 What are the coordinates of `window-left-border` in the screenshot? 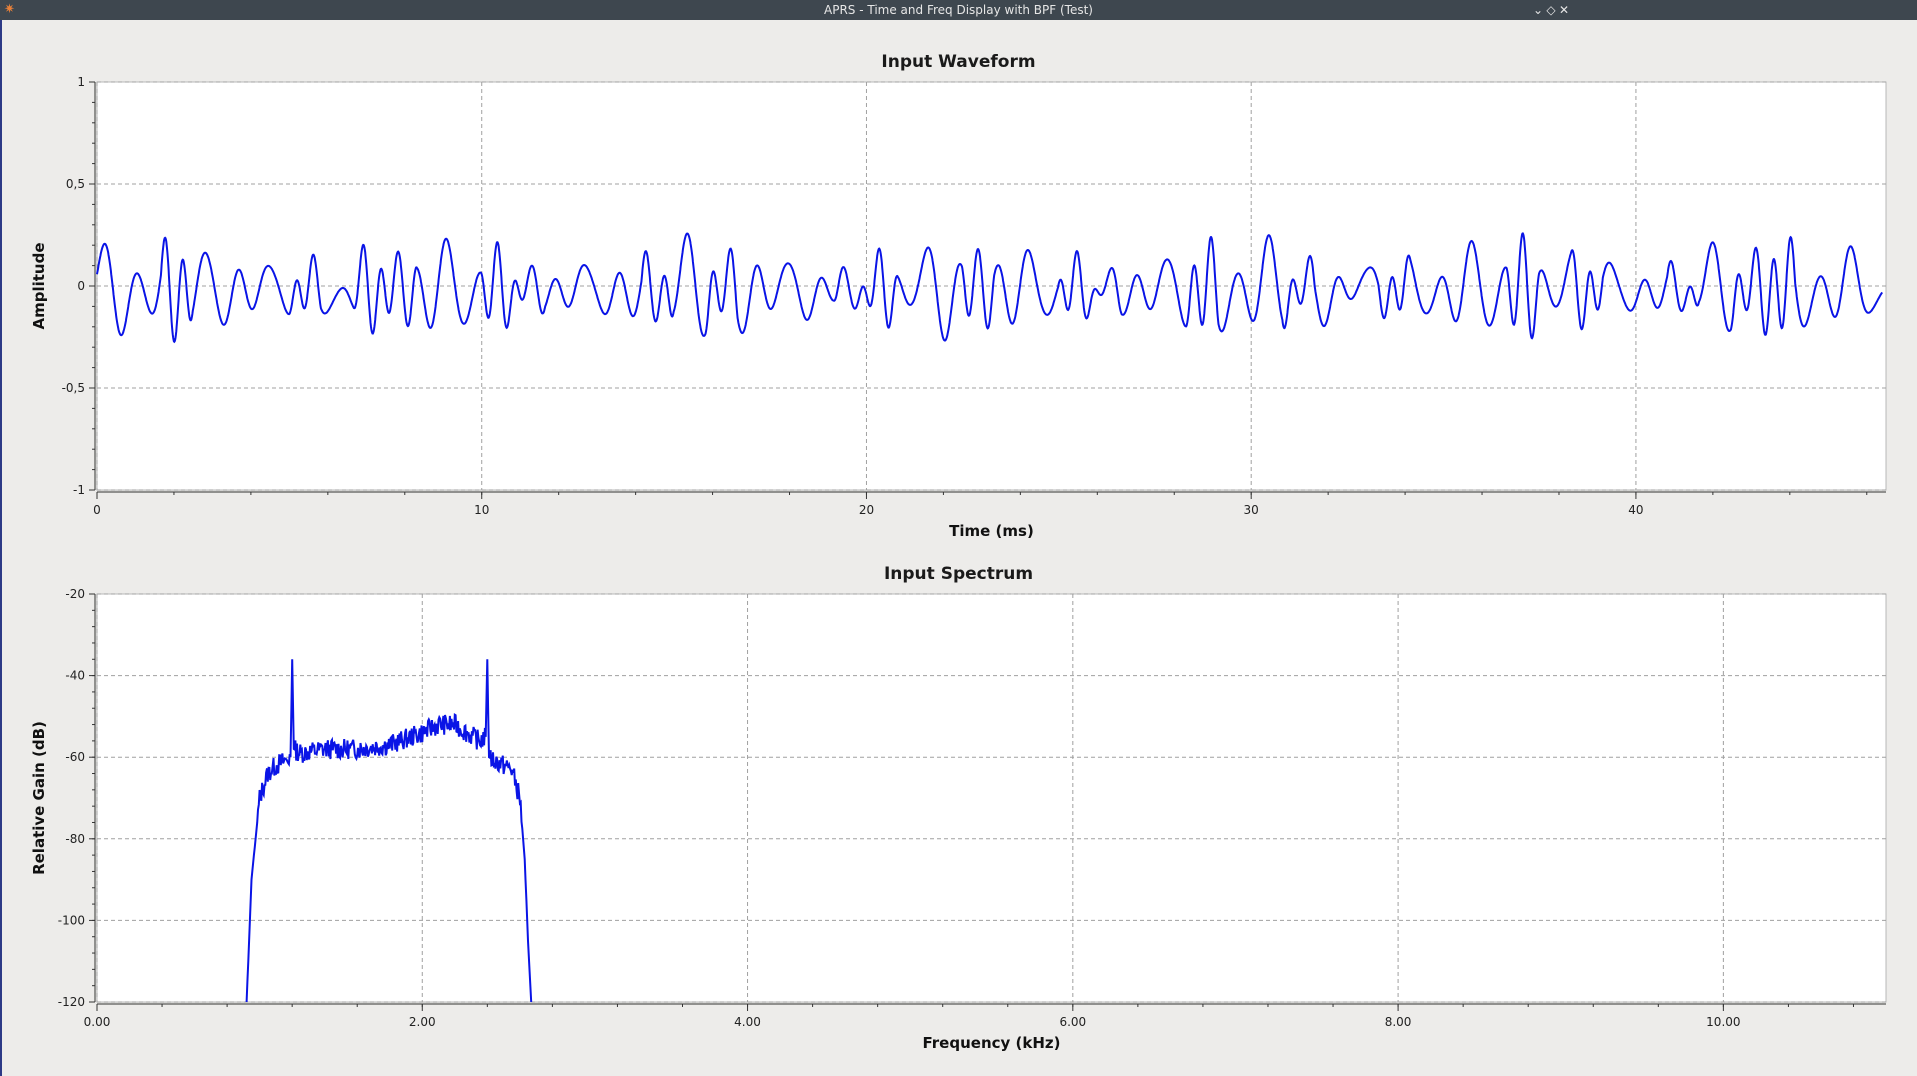 It's located at (1, 548).